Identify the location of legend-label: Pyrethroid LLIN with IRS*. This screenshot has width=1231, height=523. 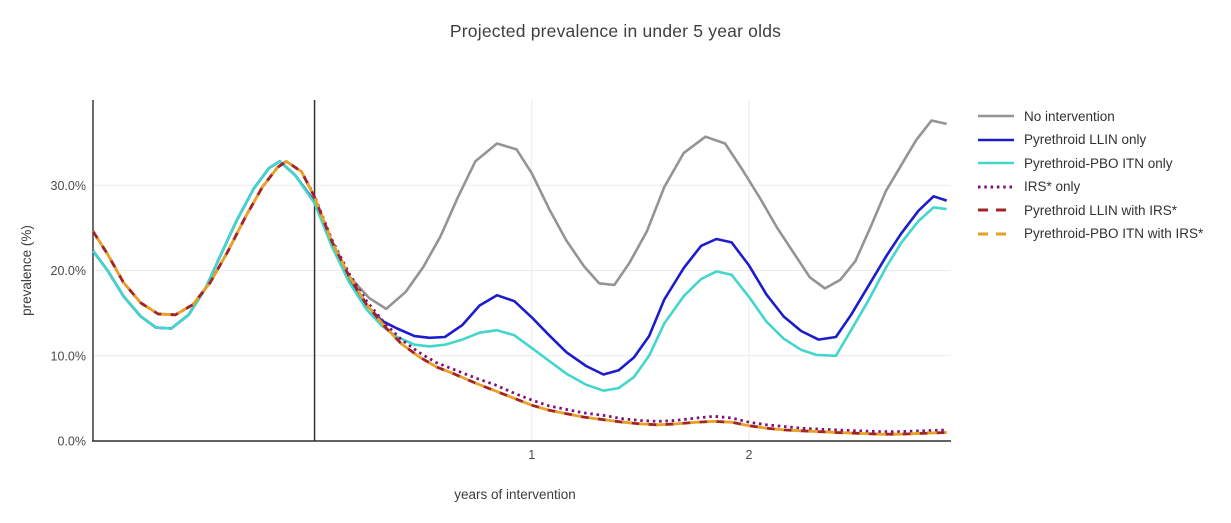
(1101, 210).